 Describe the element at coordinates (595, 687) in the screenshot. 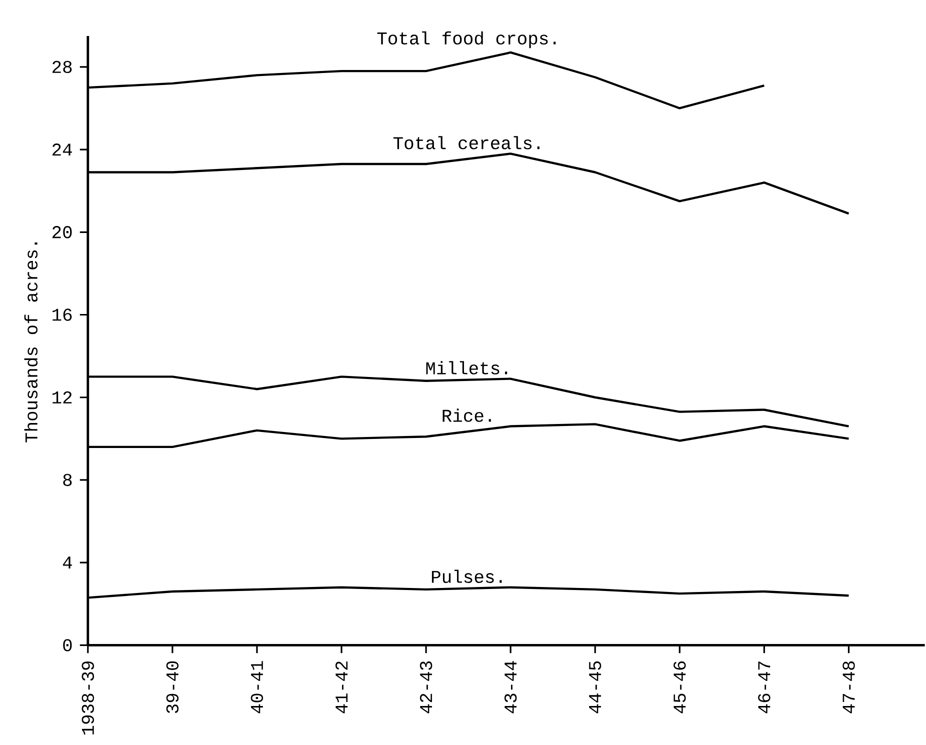

I see `x-tick-label: 44-45` at that location.